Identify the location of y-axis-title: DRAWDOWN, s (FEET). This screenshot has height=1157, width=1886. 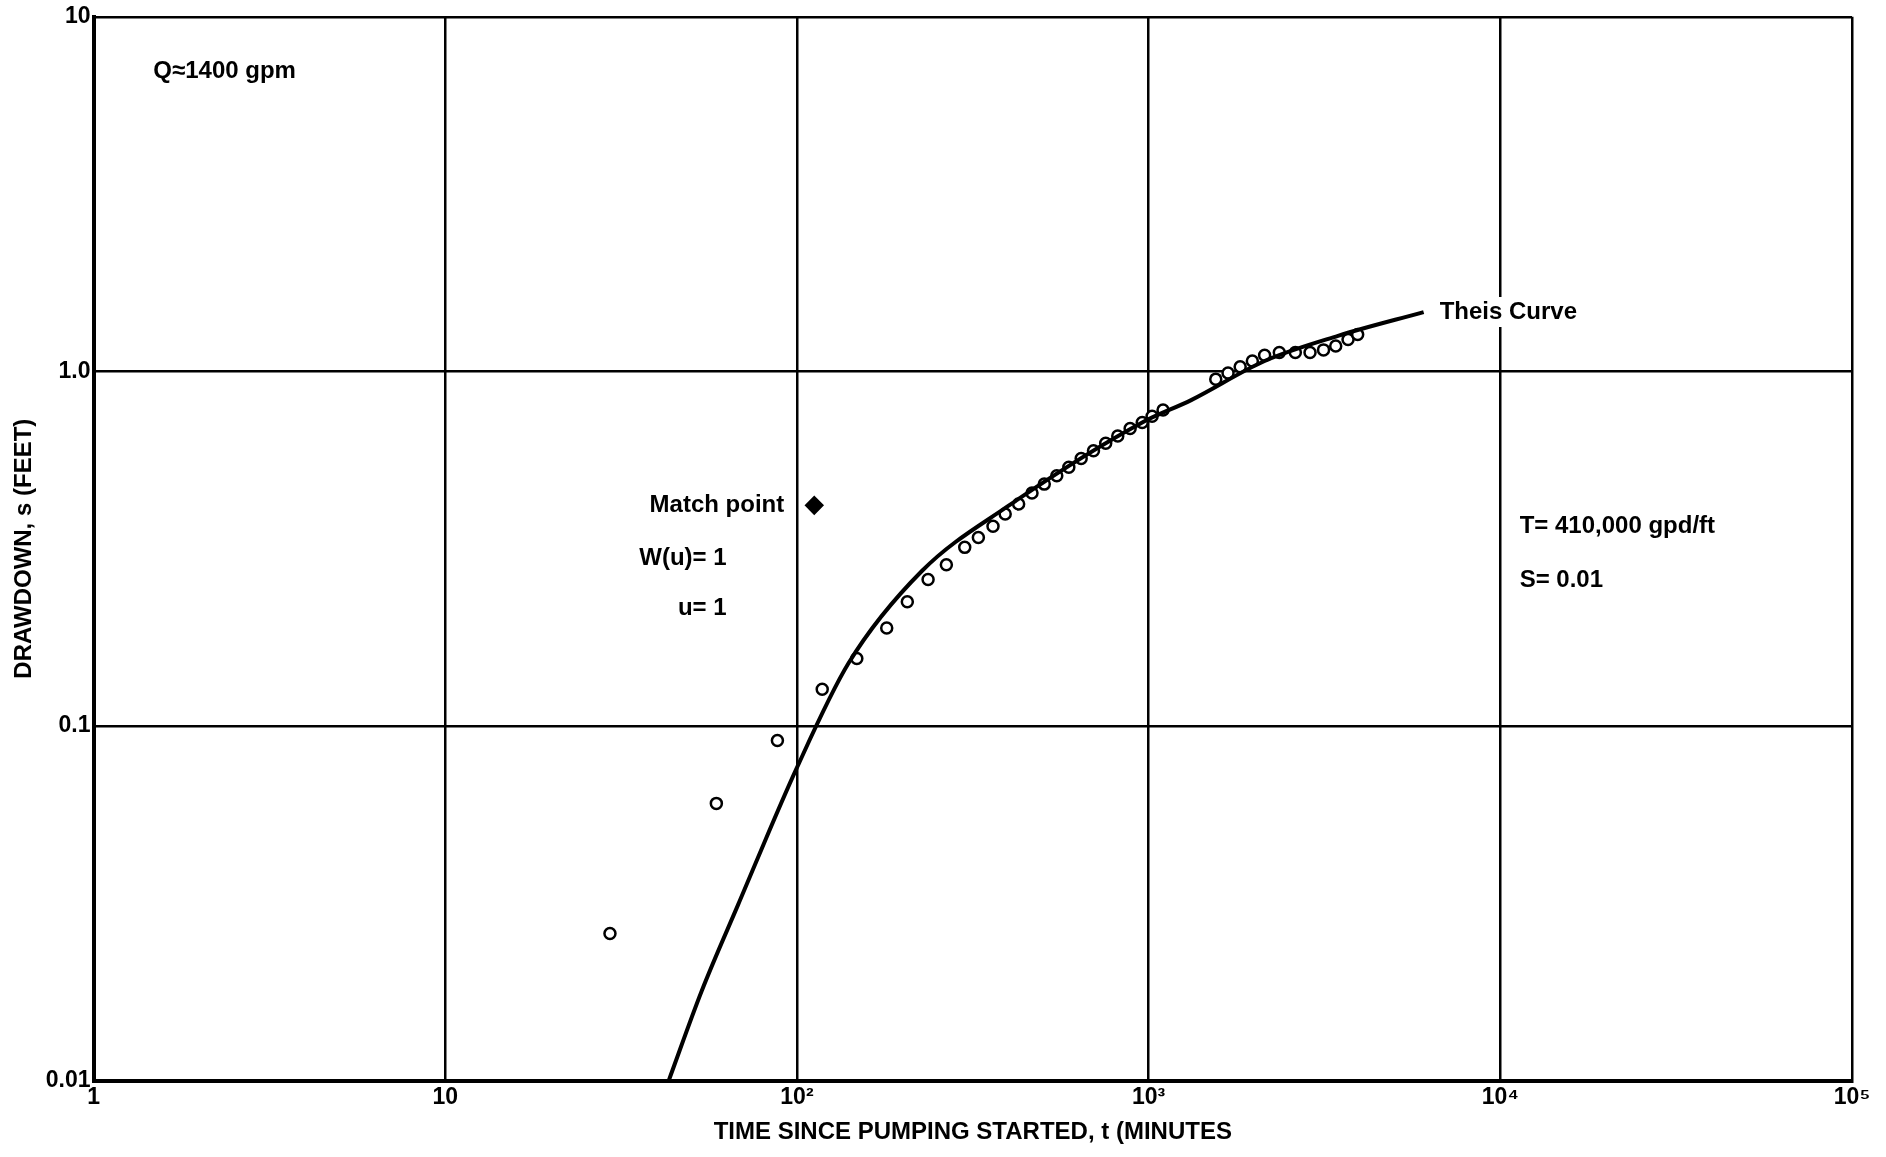
(23, 548).